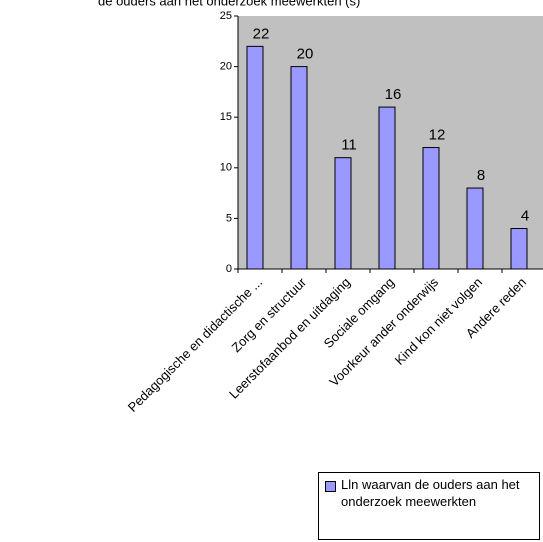  I want to click on data-label: 12, so click(437, 135).